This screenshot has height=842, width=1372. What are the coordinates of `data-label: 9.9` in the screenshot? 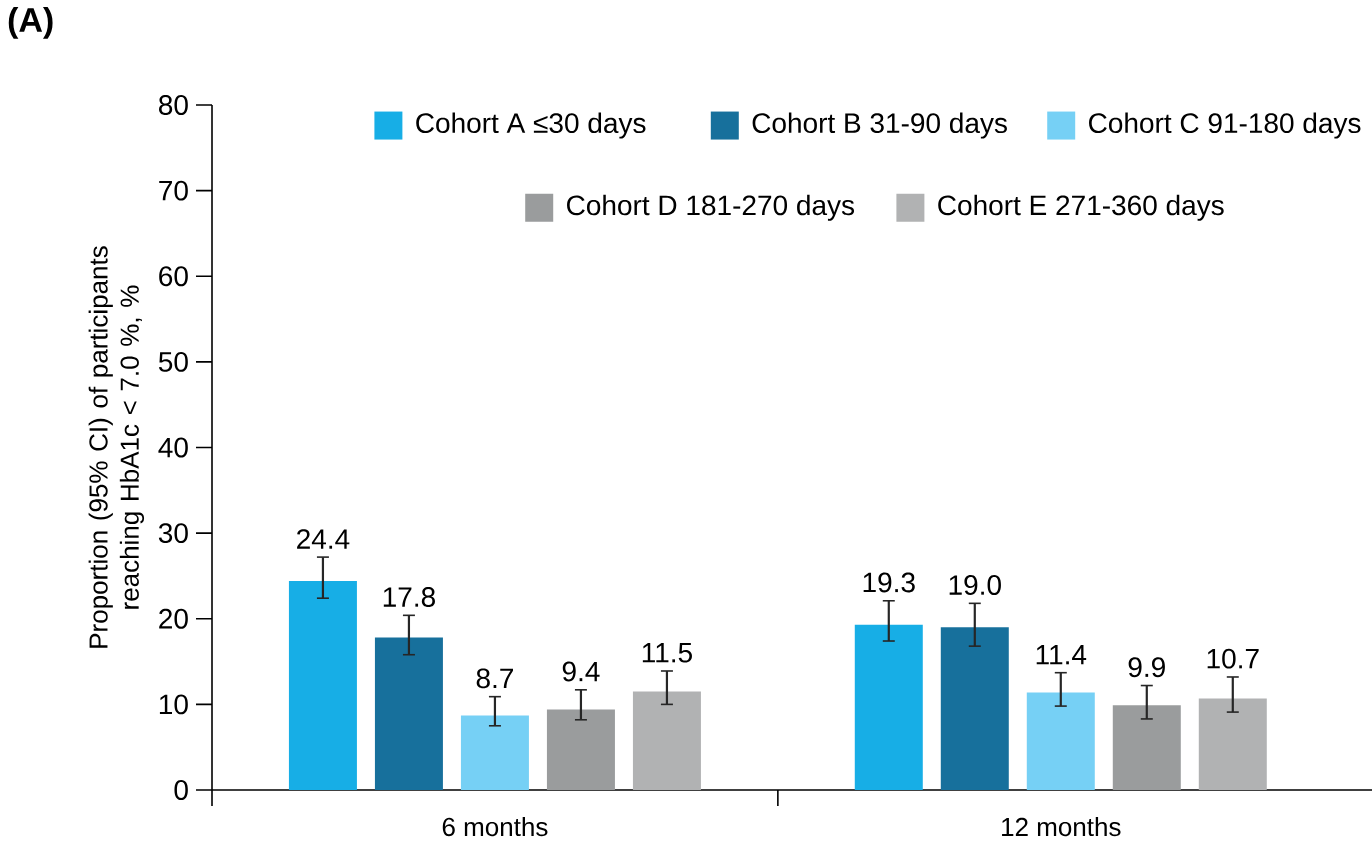 It's located at (1146, 667).